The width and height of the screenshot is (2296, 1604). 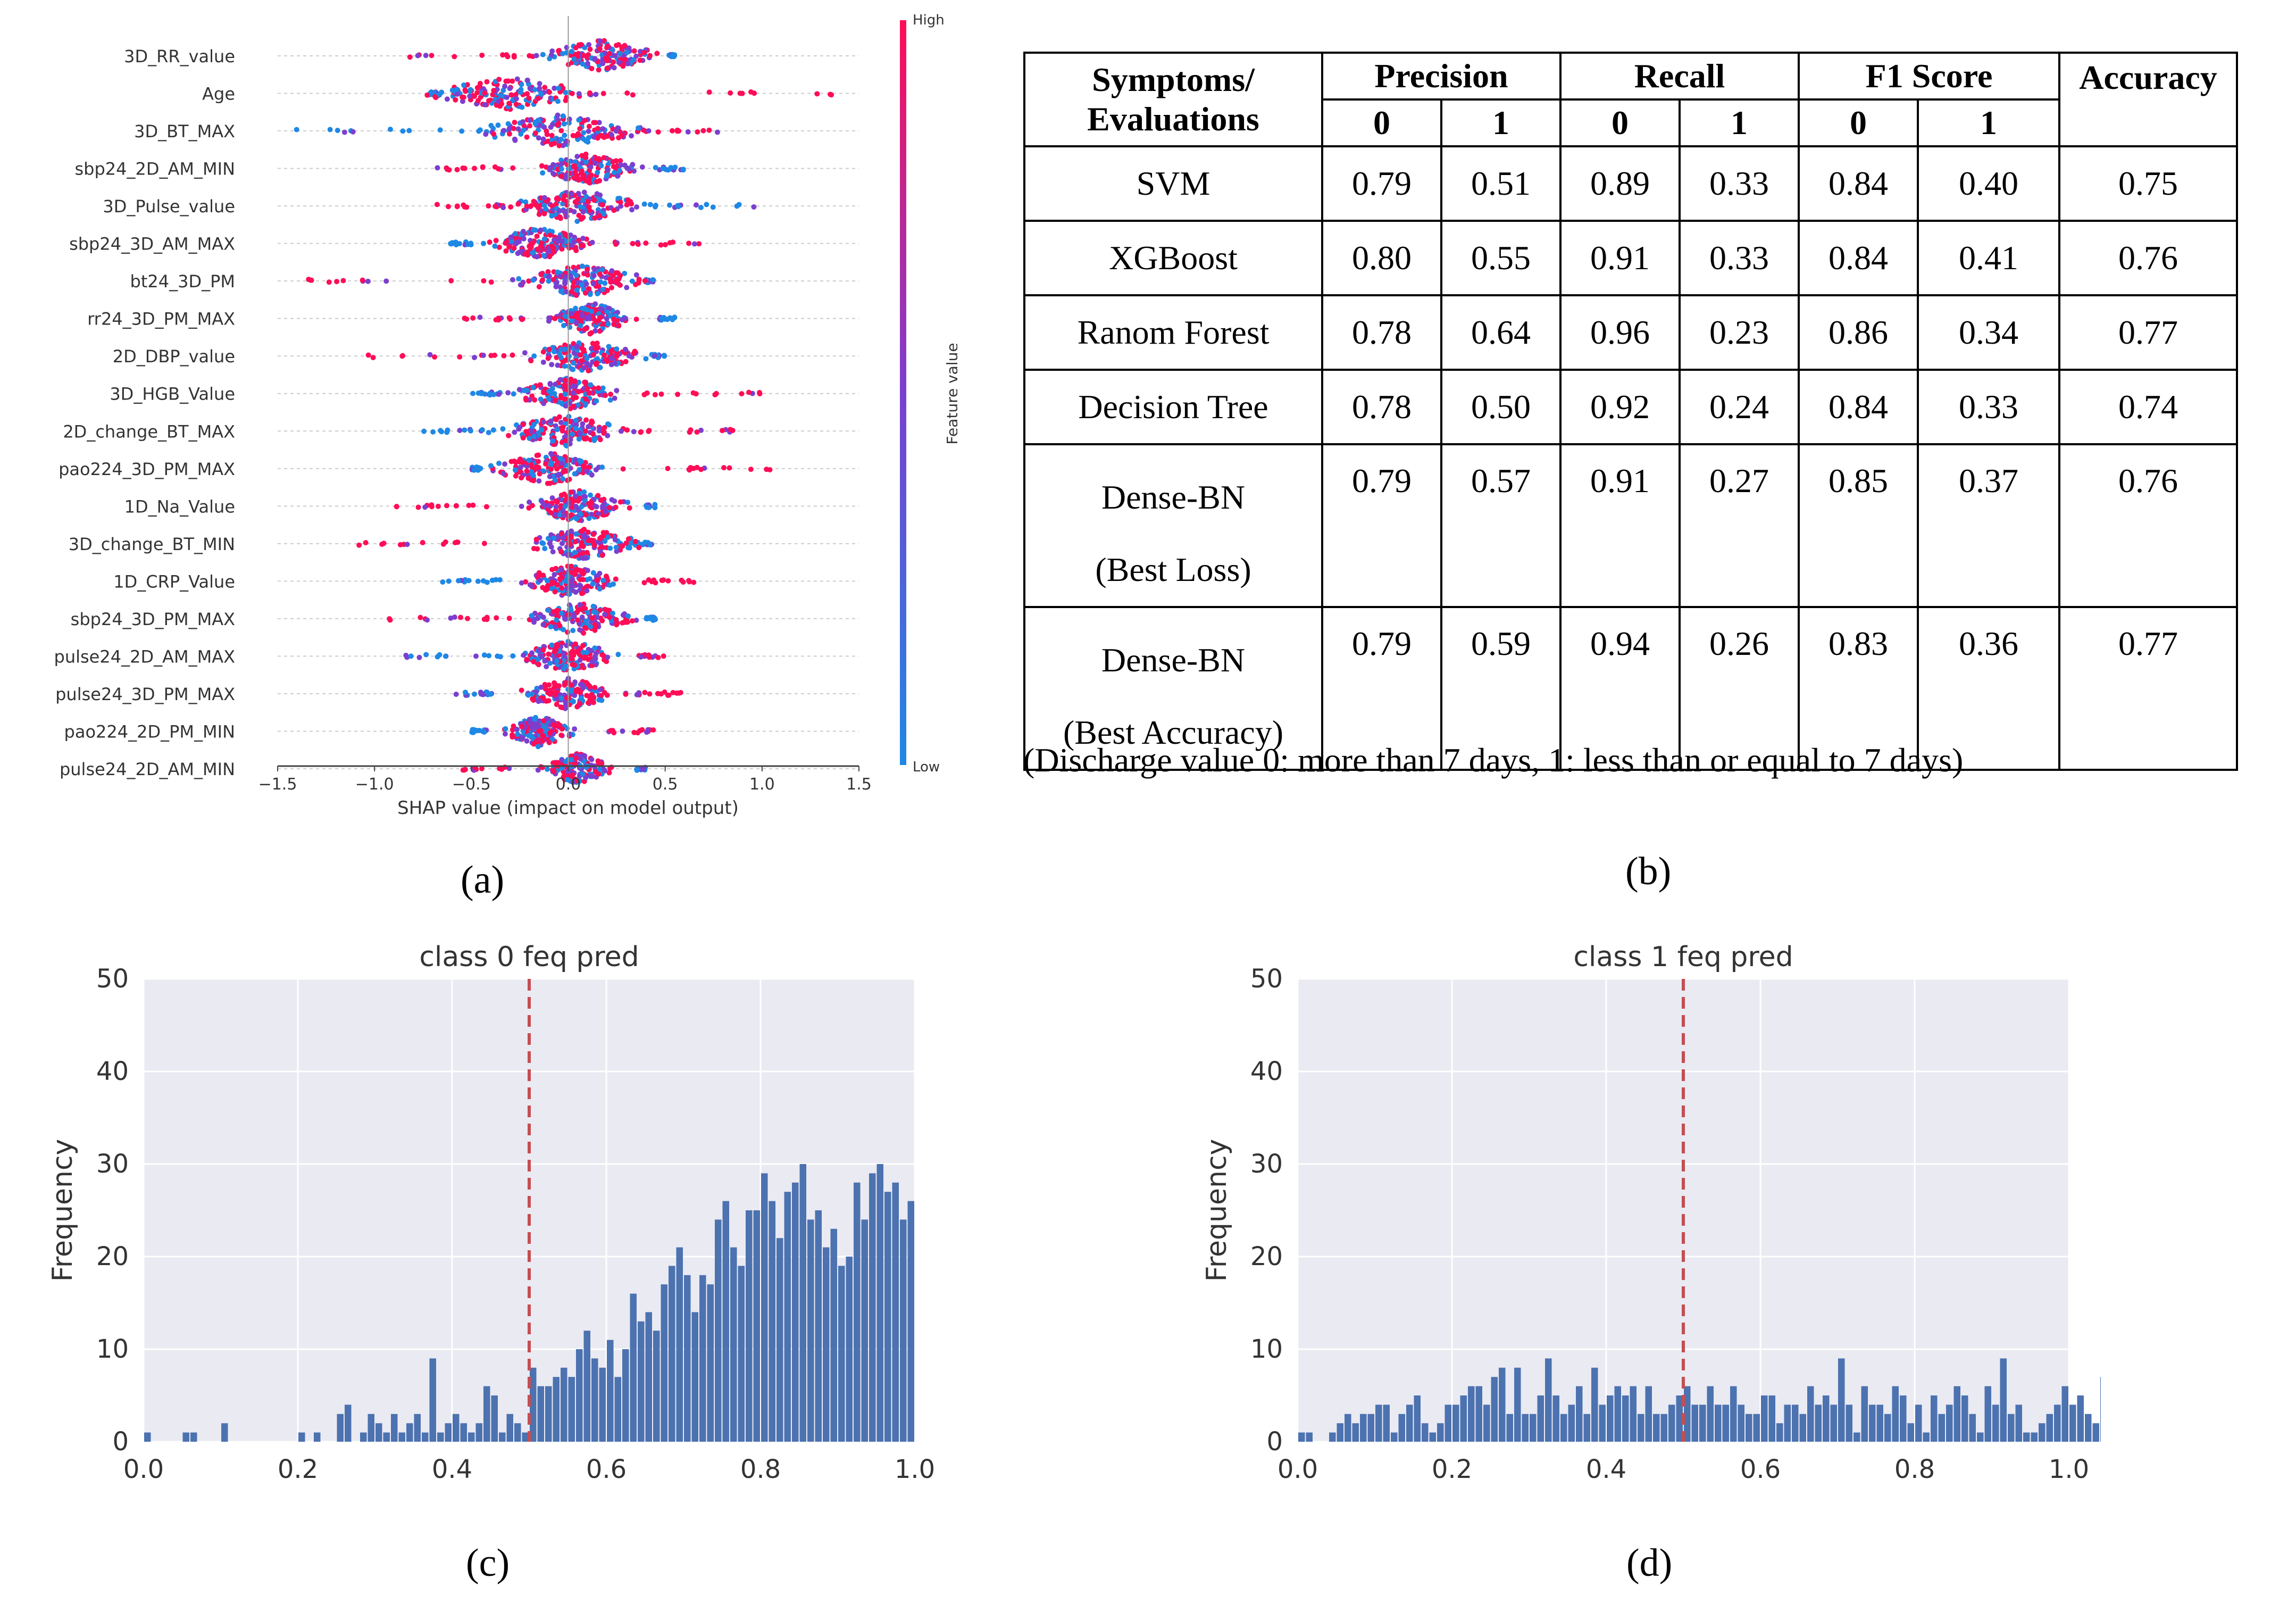 I want to click on row-model-name: XGBoost, so click(x=1173, y=258).